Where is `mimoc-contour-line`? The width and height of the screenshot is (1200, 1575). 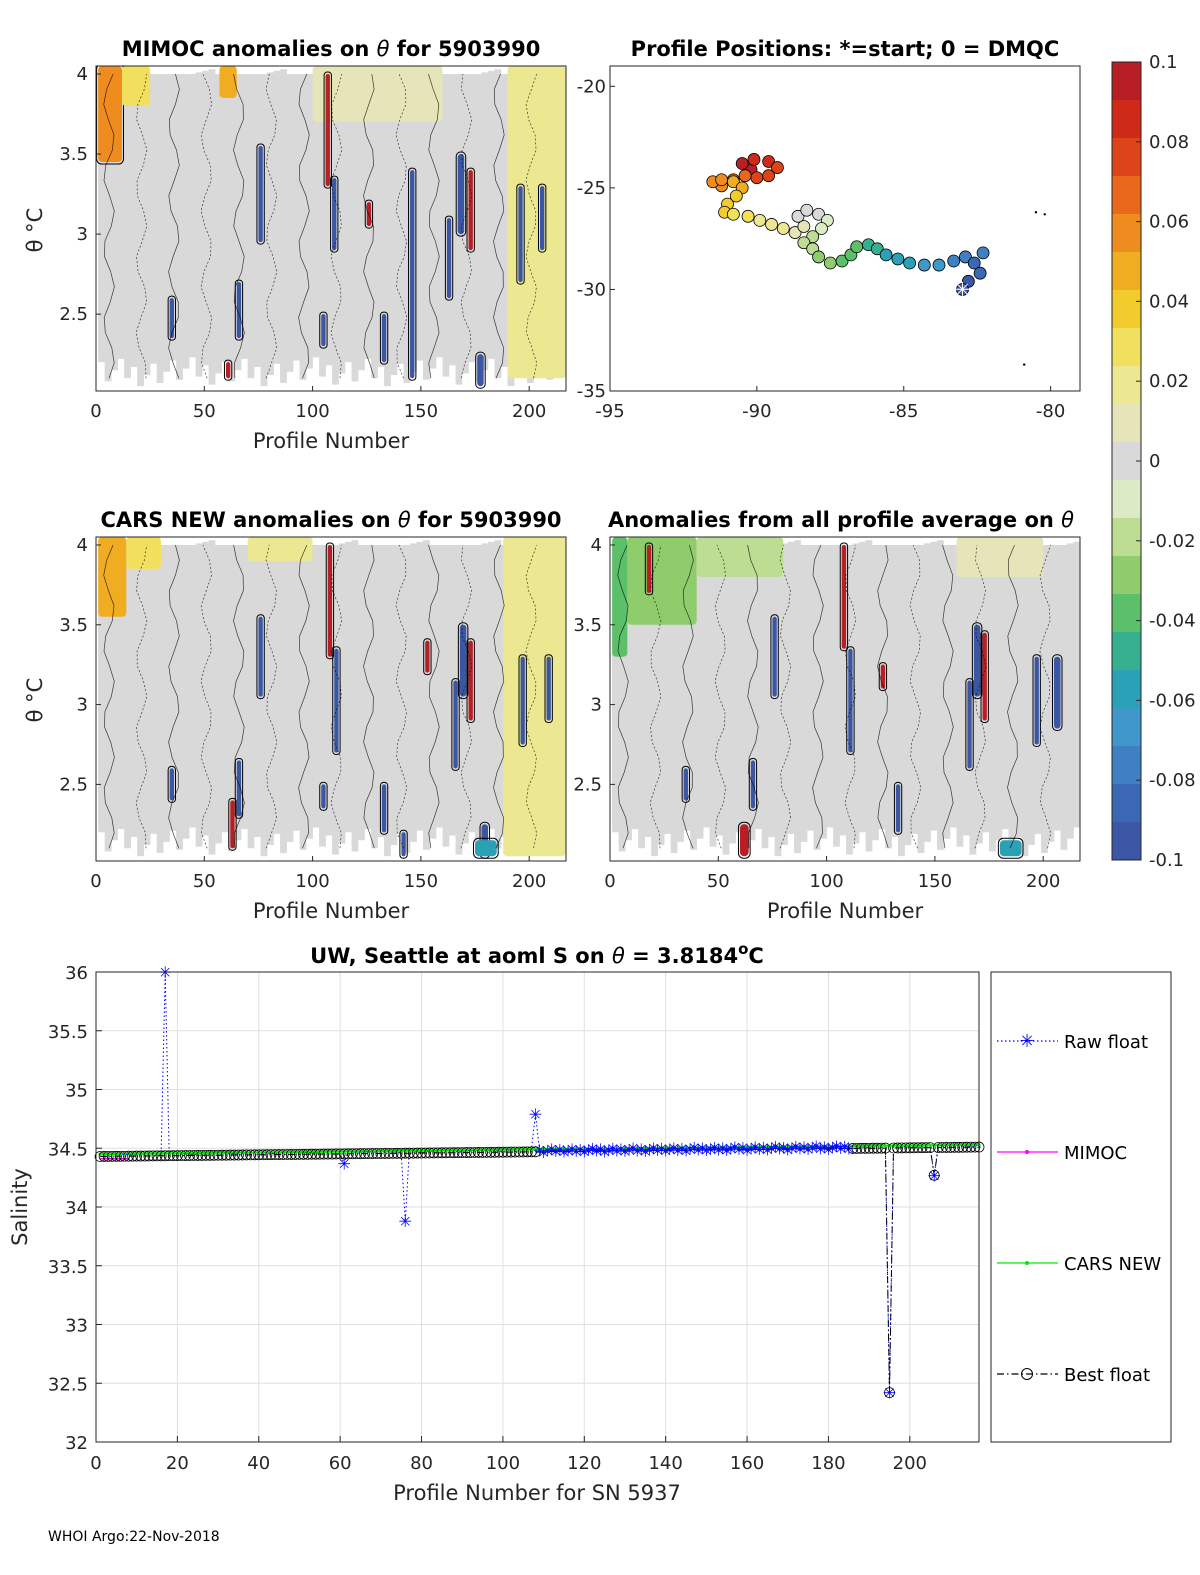
mimoc-contour-line is located at coordinates (499, 226).